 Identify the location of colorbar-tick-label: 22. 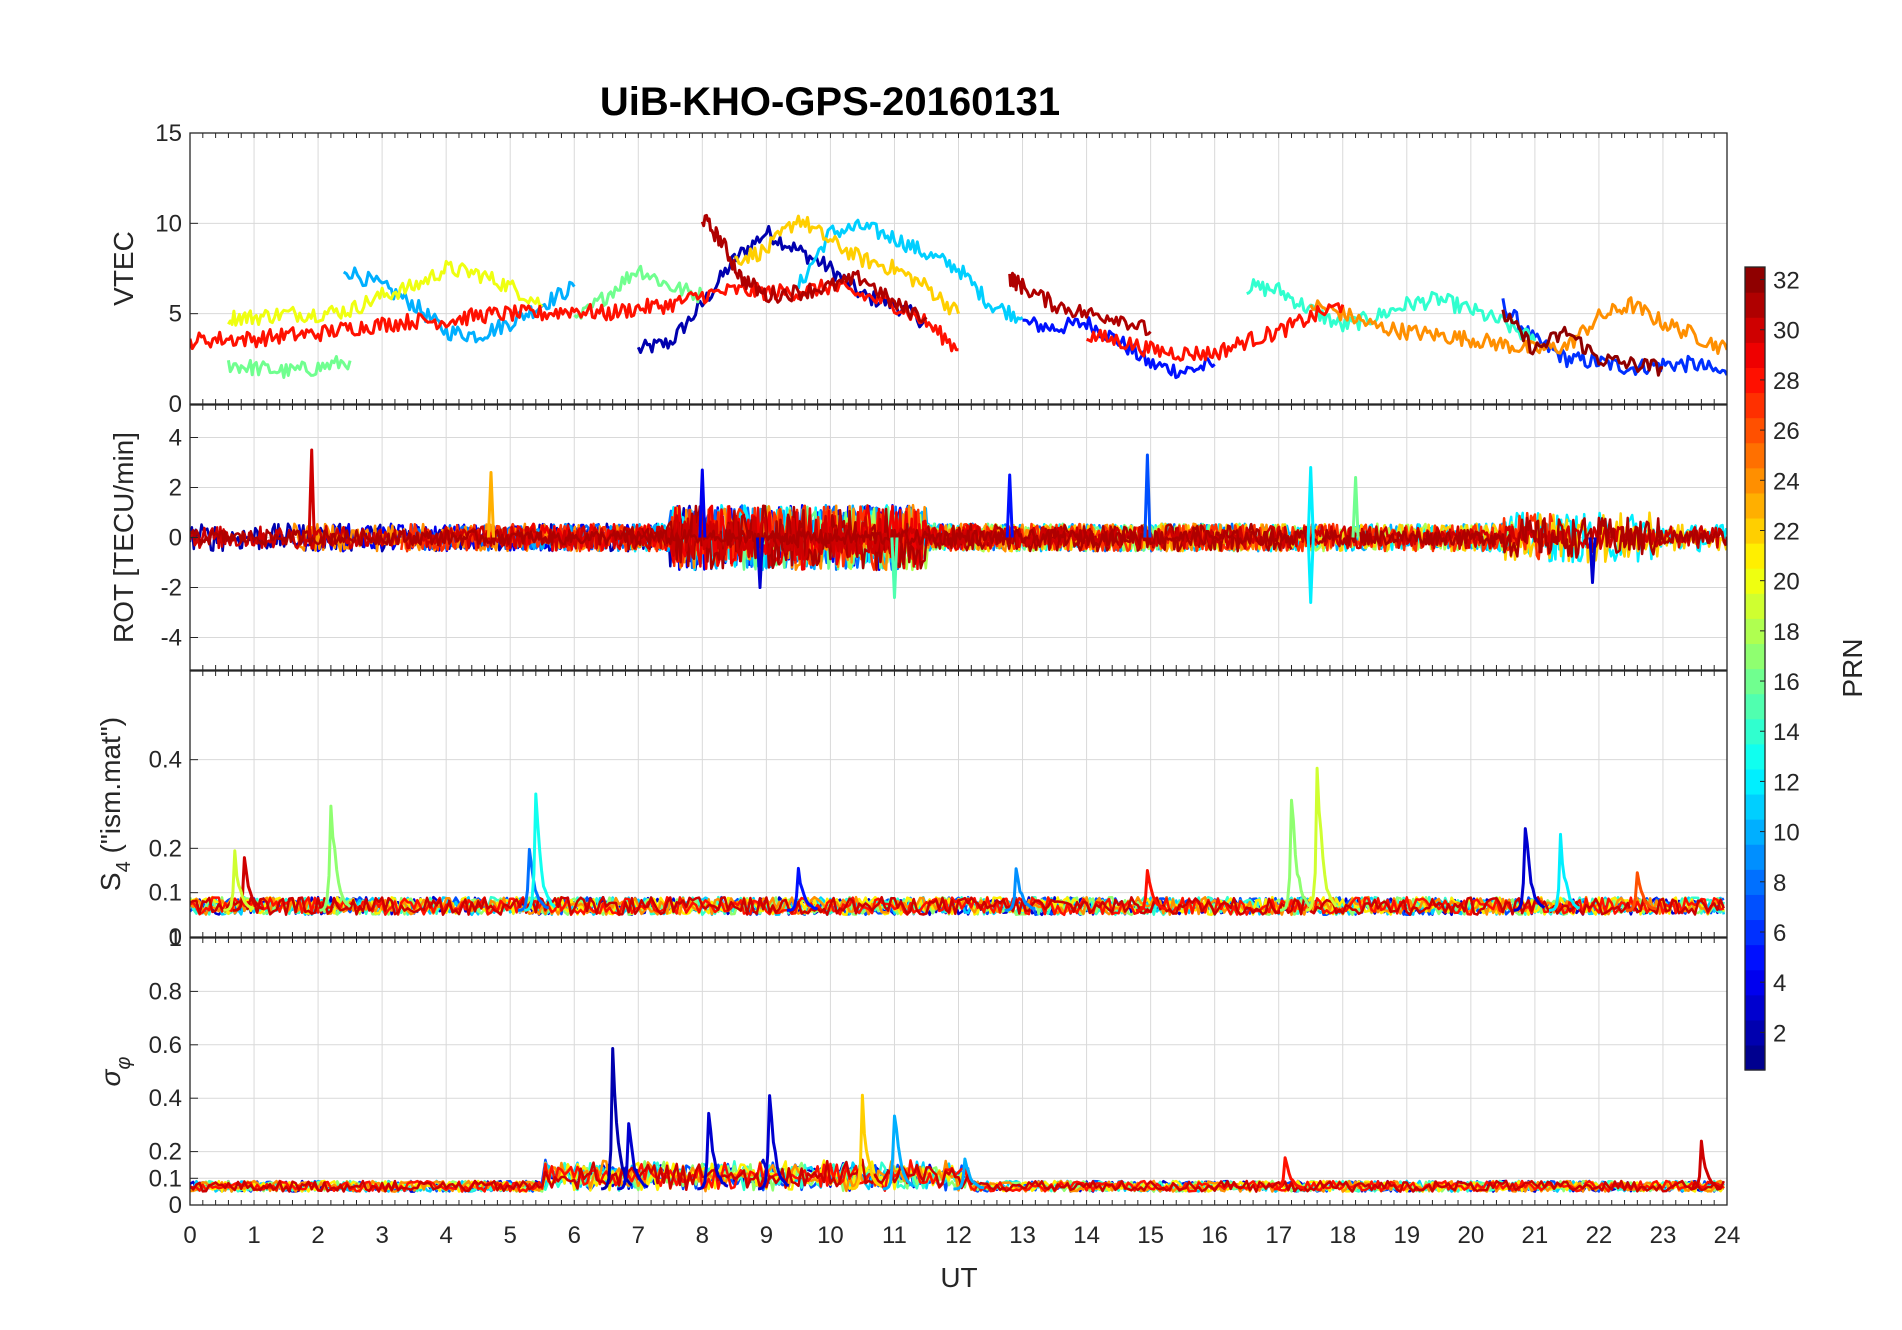
(1786, 531).